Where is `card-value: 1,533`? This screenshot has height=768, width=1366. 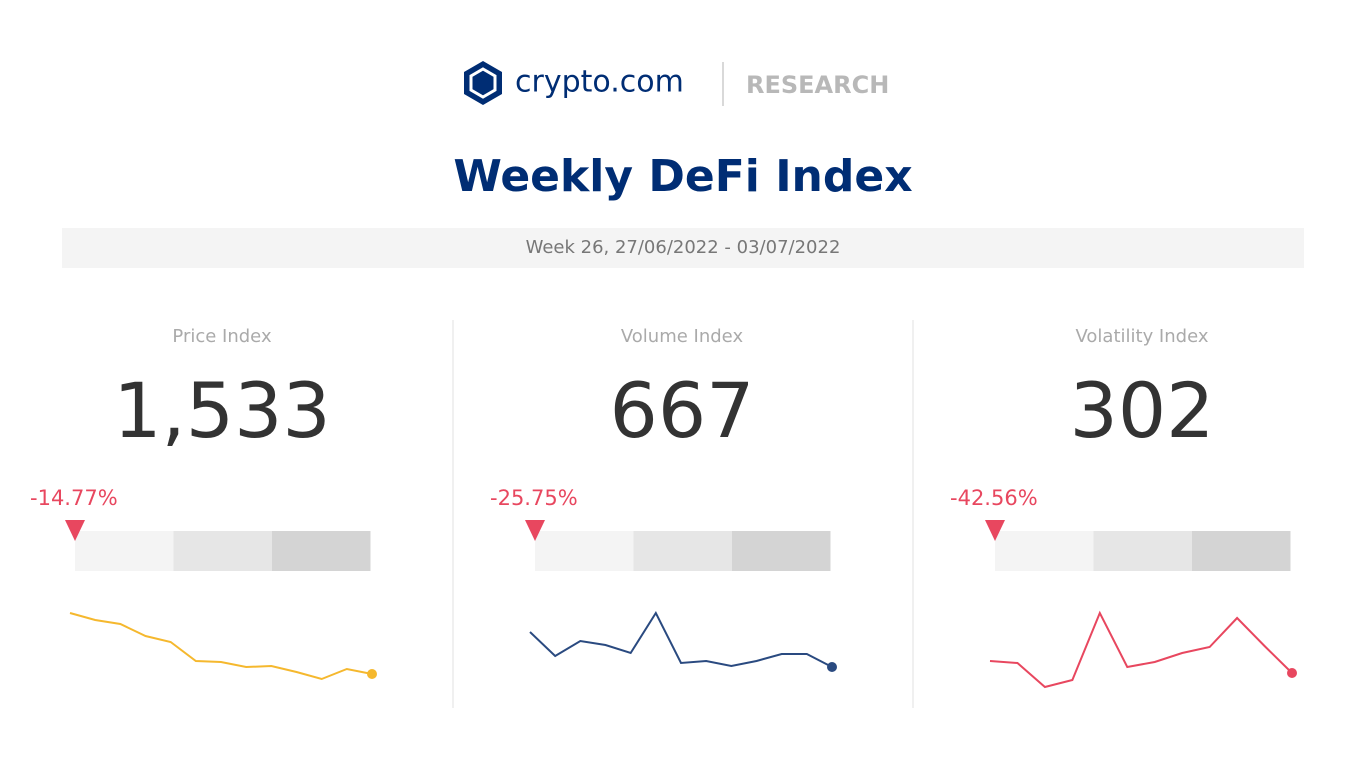
card-value: 1,533 is located at coordinates (222, 410).